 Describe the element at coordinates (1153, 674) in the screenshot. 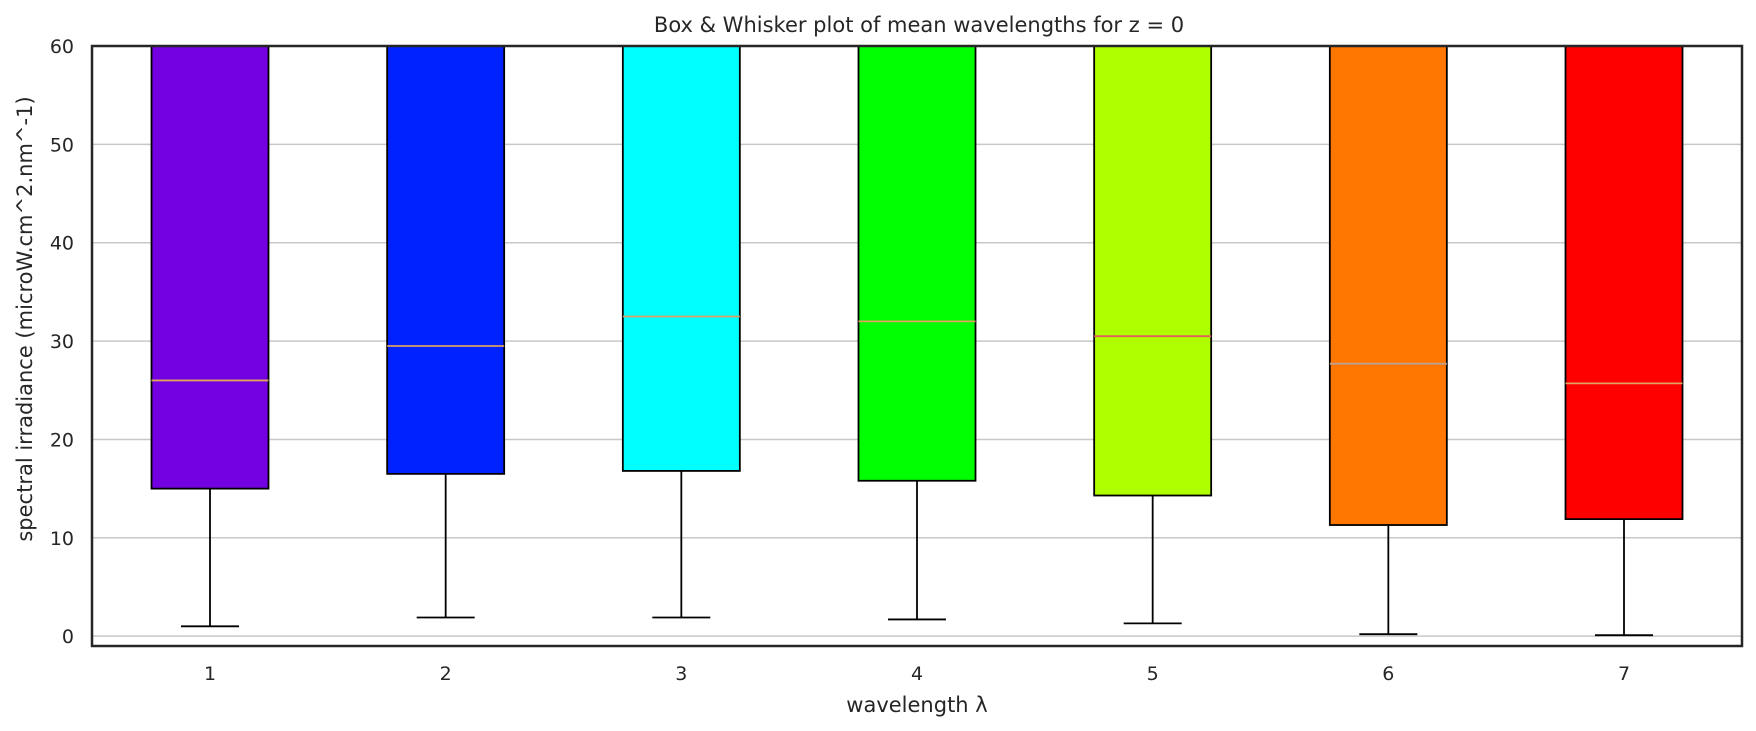

I see `x-tick-label: 5` at that location.